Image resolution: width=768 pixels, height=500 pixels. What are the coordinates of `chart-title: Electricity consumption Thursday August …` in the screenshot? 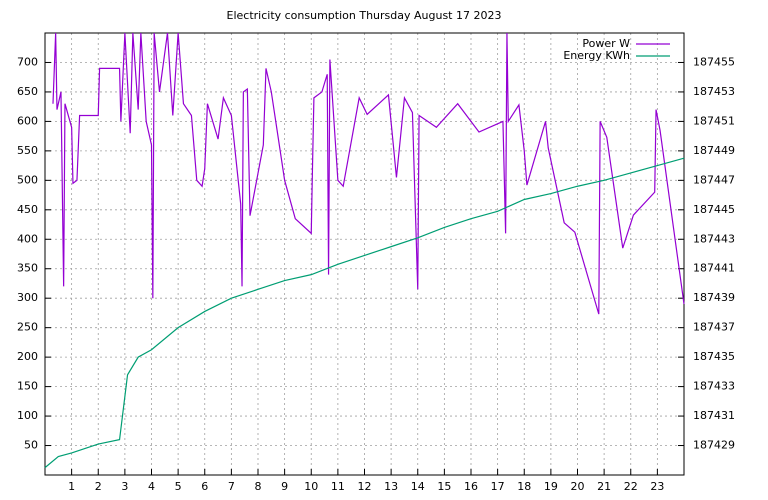 It's located at (364, 15).